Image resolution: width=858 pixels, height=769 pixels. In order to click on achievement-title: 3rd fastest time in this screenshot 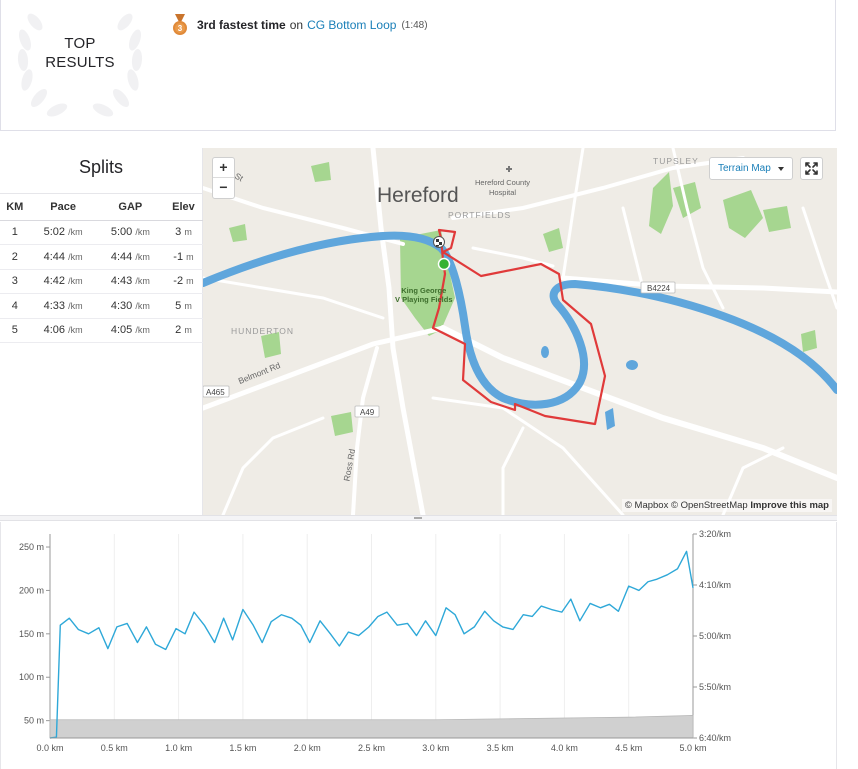, I will do `click(241, 25)`.